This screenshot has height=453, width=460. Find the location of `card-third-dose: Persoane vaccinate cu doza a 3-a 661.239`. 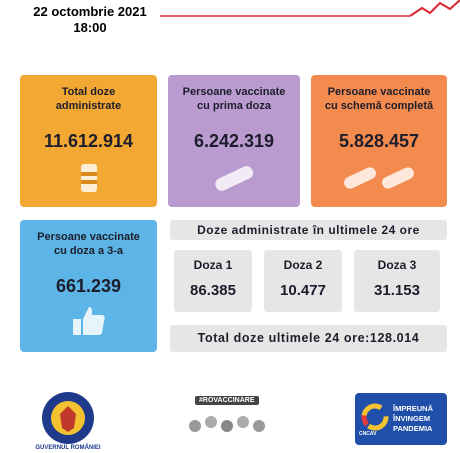

card-third-dose: Persoane vaccinate cu doza a 3-a 661.239 is located at coordinates (88, 286).